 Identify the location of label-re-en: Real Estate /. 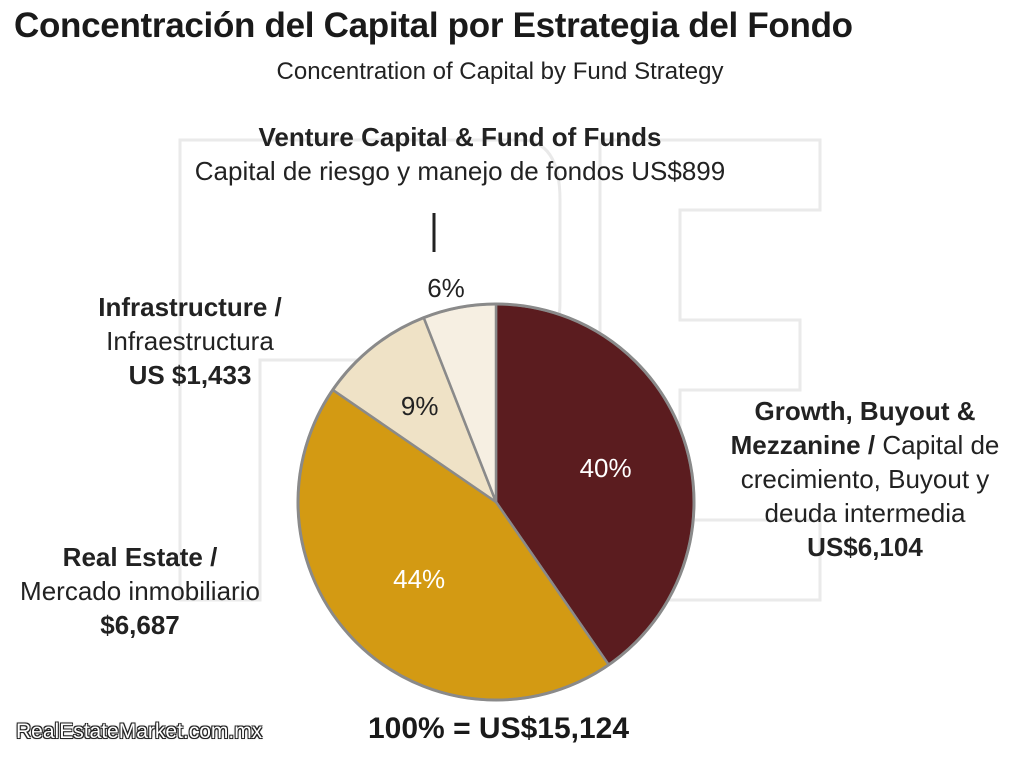
(140, 557).